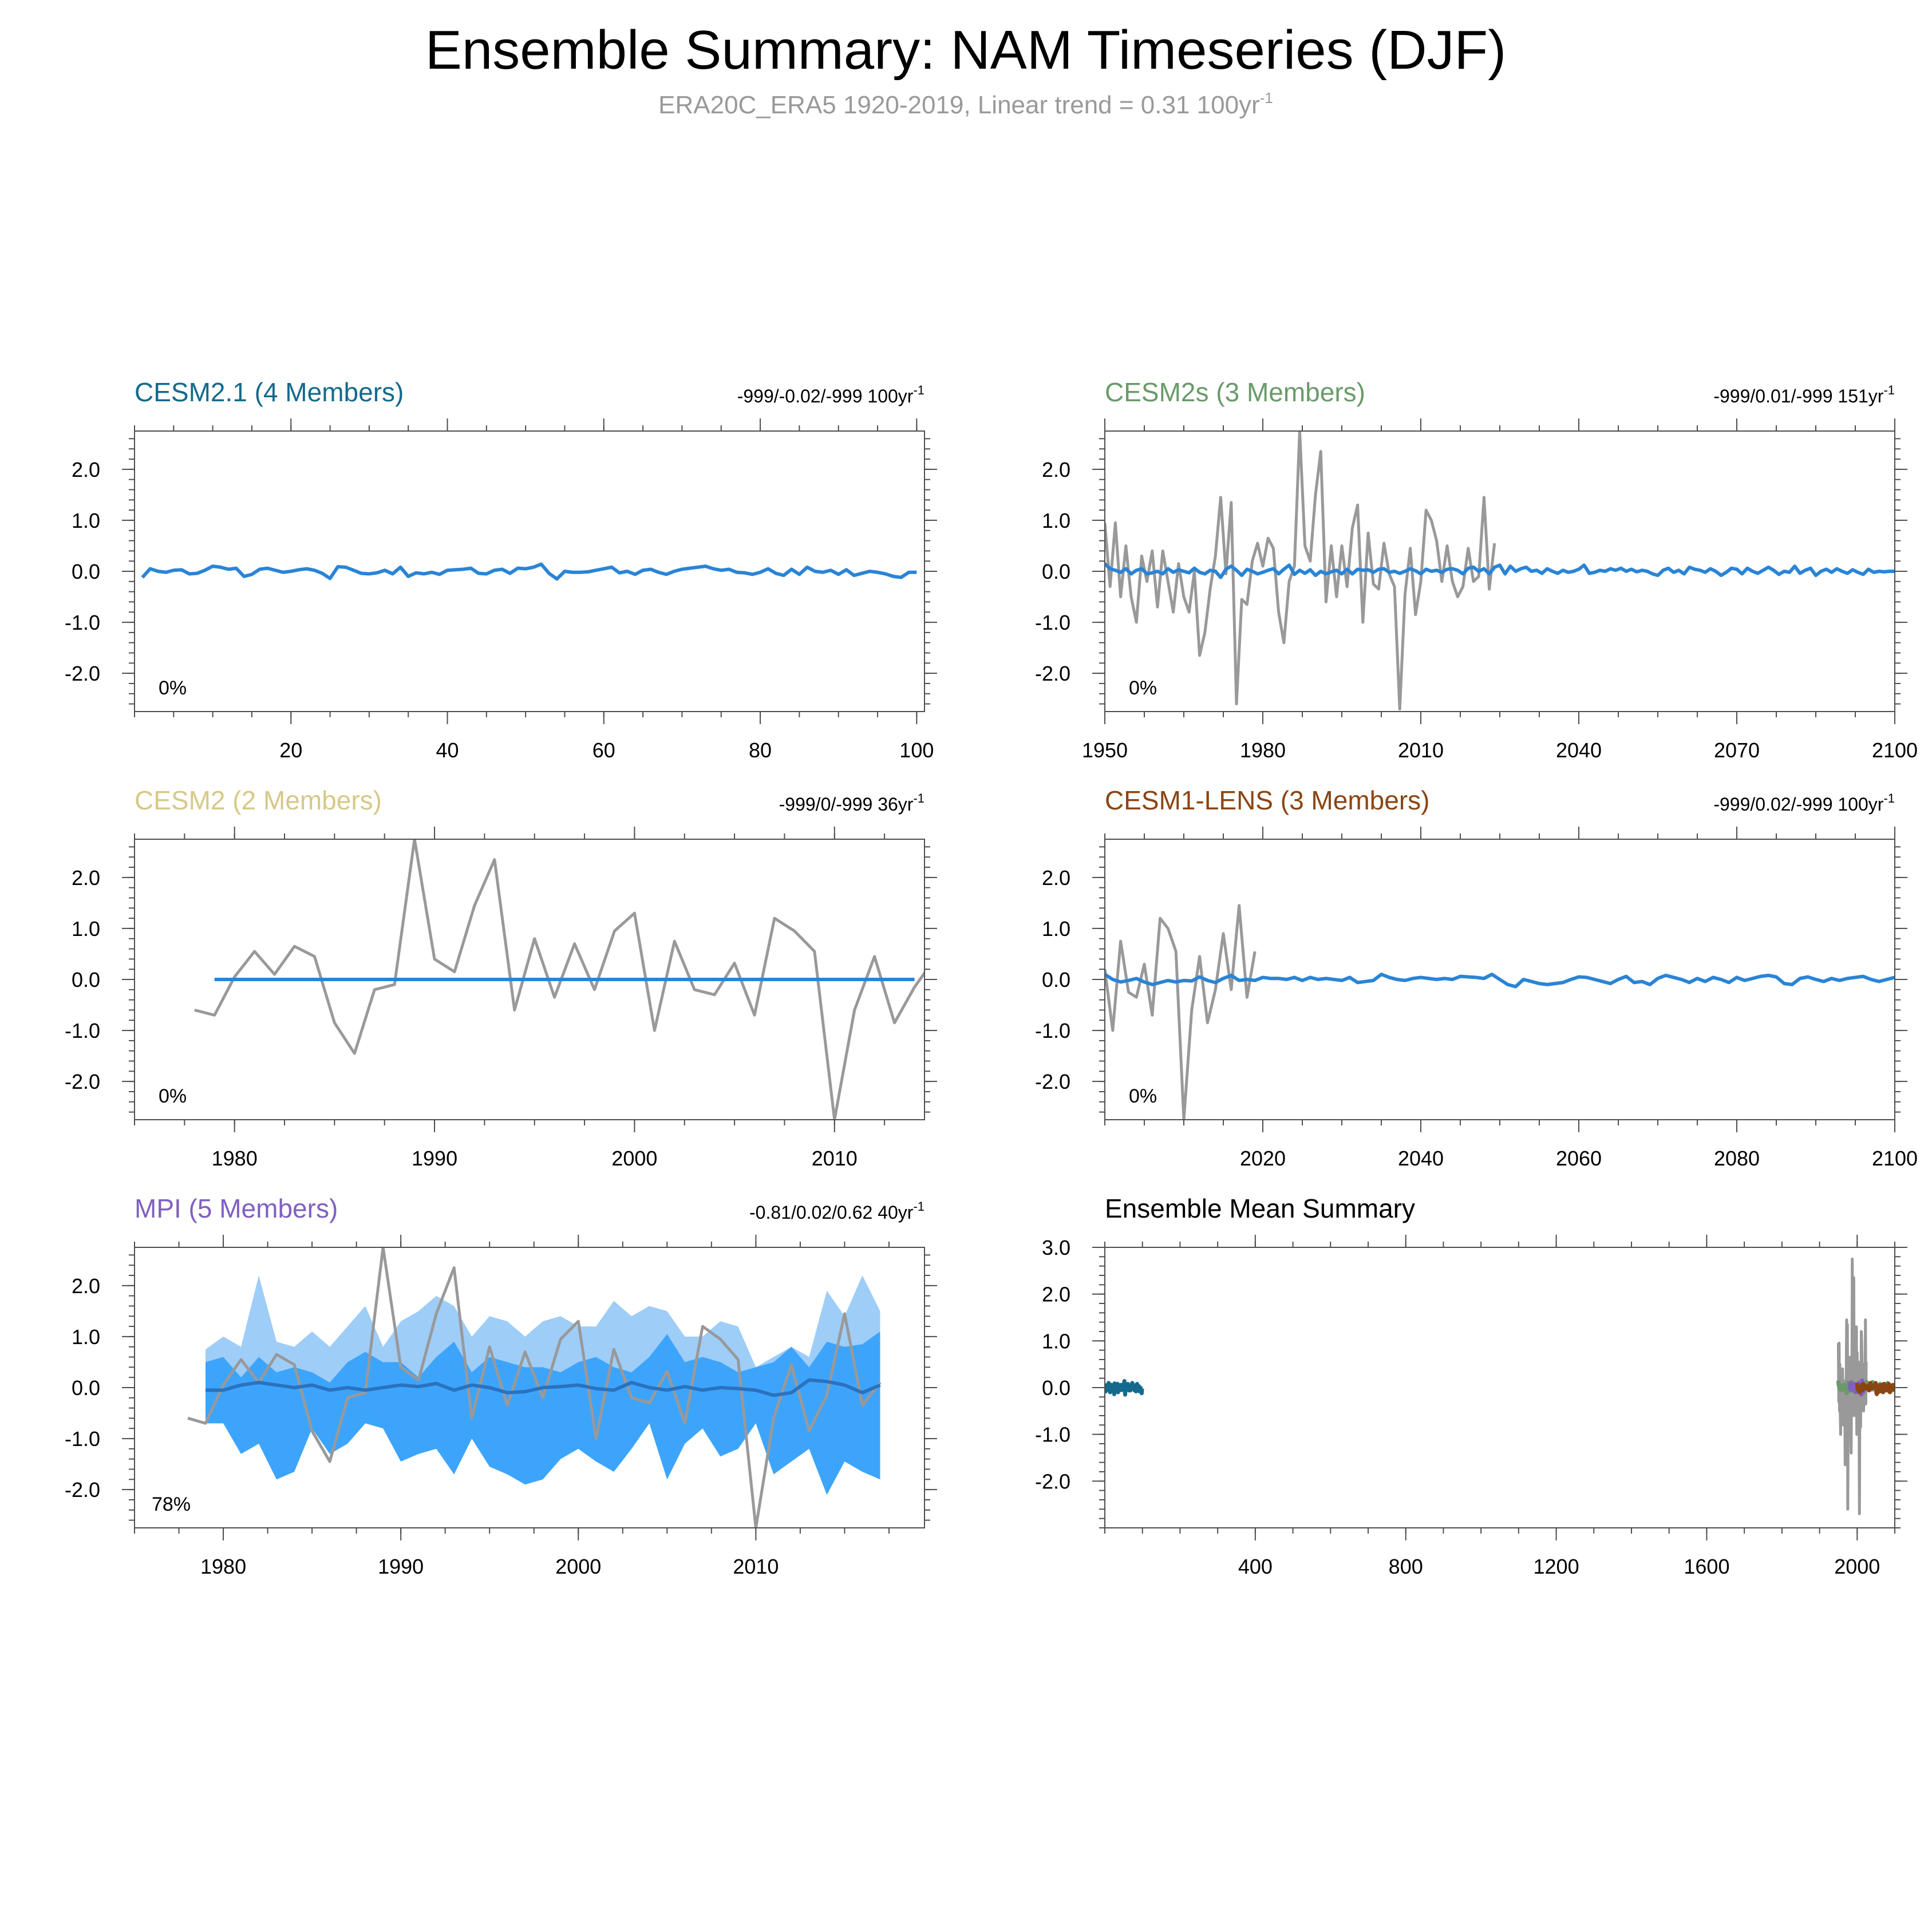  What do you see at coordinates (1235, 392) in the screenshot?
I see `panel-title: CESM2s (3 Members)` at bounding box center [1235, 392].